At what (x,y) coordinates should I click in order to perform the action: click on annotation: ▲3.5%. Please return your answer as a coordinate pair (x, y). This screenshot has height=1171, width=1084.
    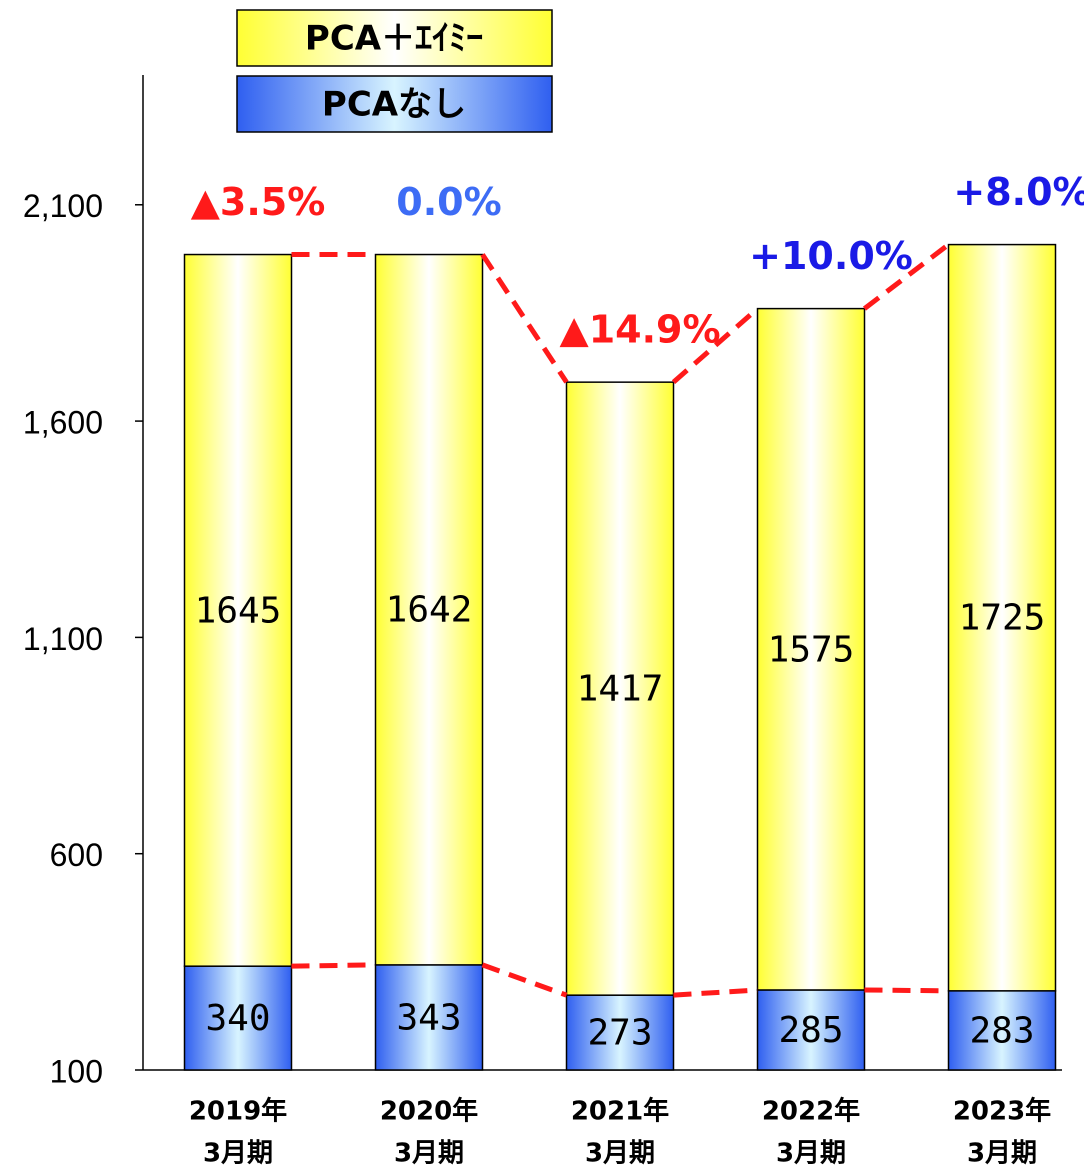
    Looking at the image, I should click on (258, 202).